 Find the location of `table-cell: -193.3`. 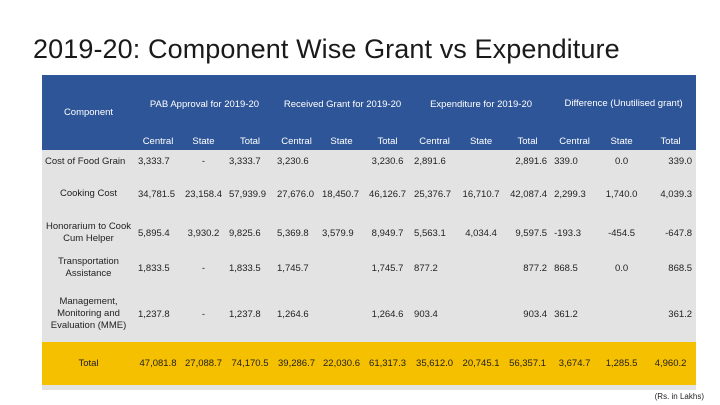

table-cell: -193.3 is located at coordinates (575, 233).